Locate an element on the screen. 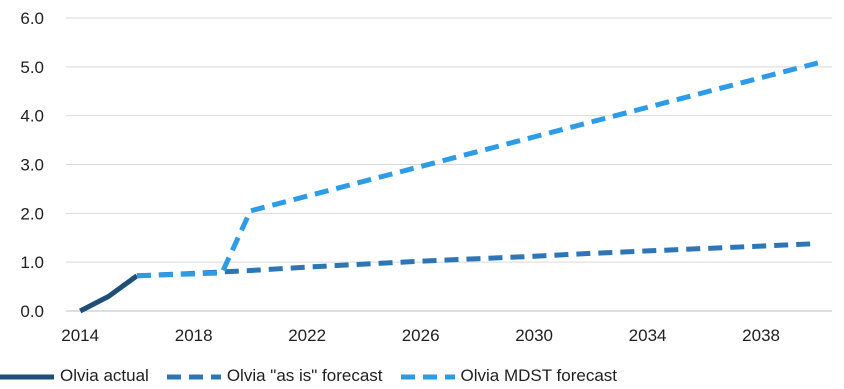  y-tick-label: 5.0 is located at coordinates (32, 67).